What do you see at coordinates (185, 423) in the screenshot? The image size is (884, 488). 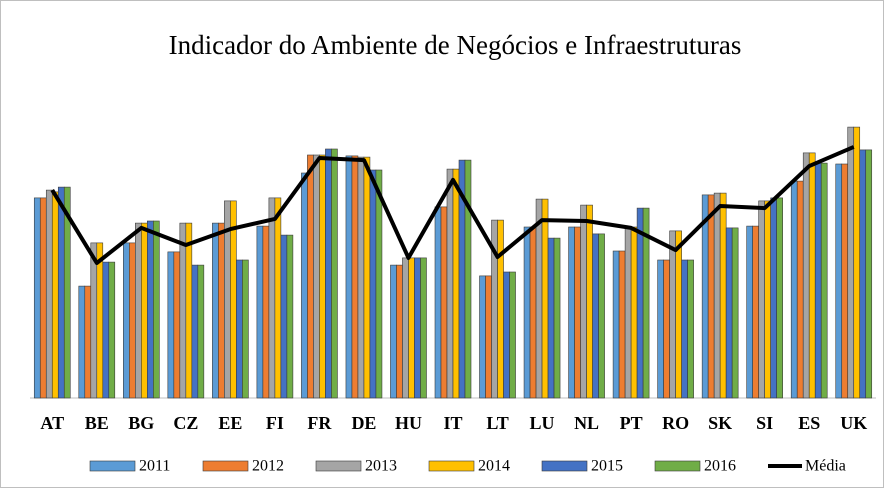 I see `x-tick-label: CZ` at bounding box center [185, 423].